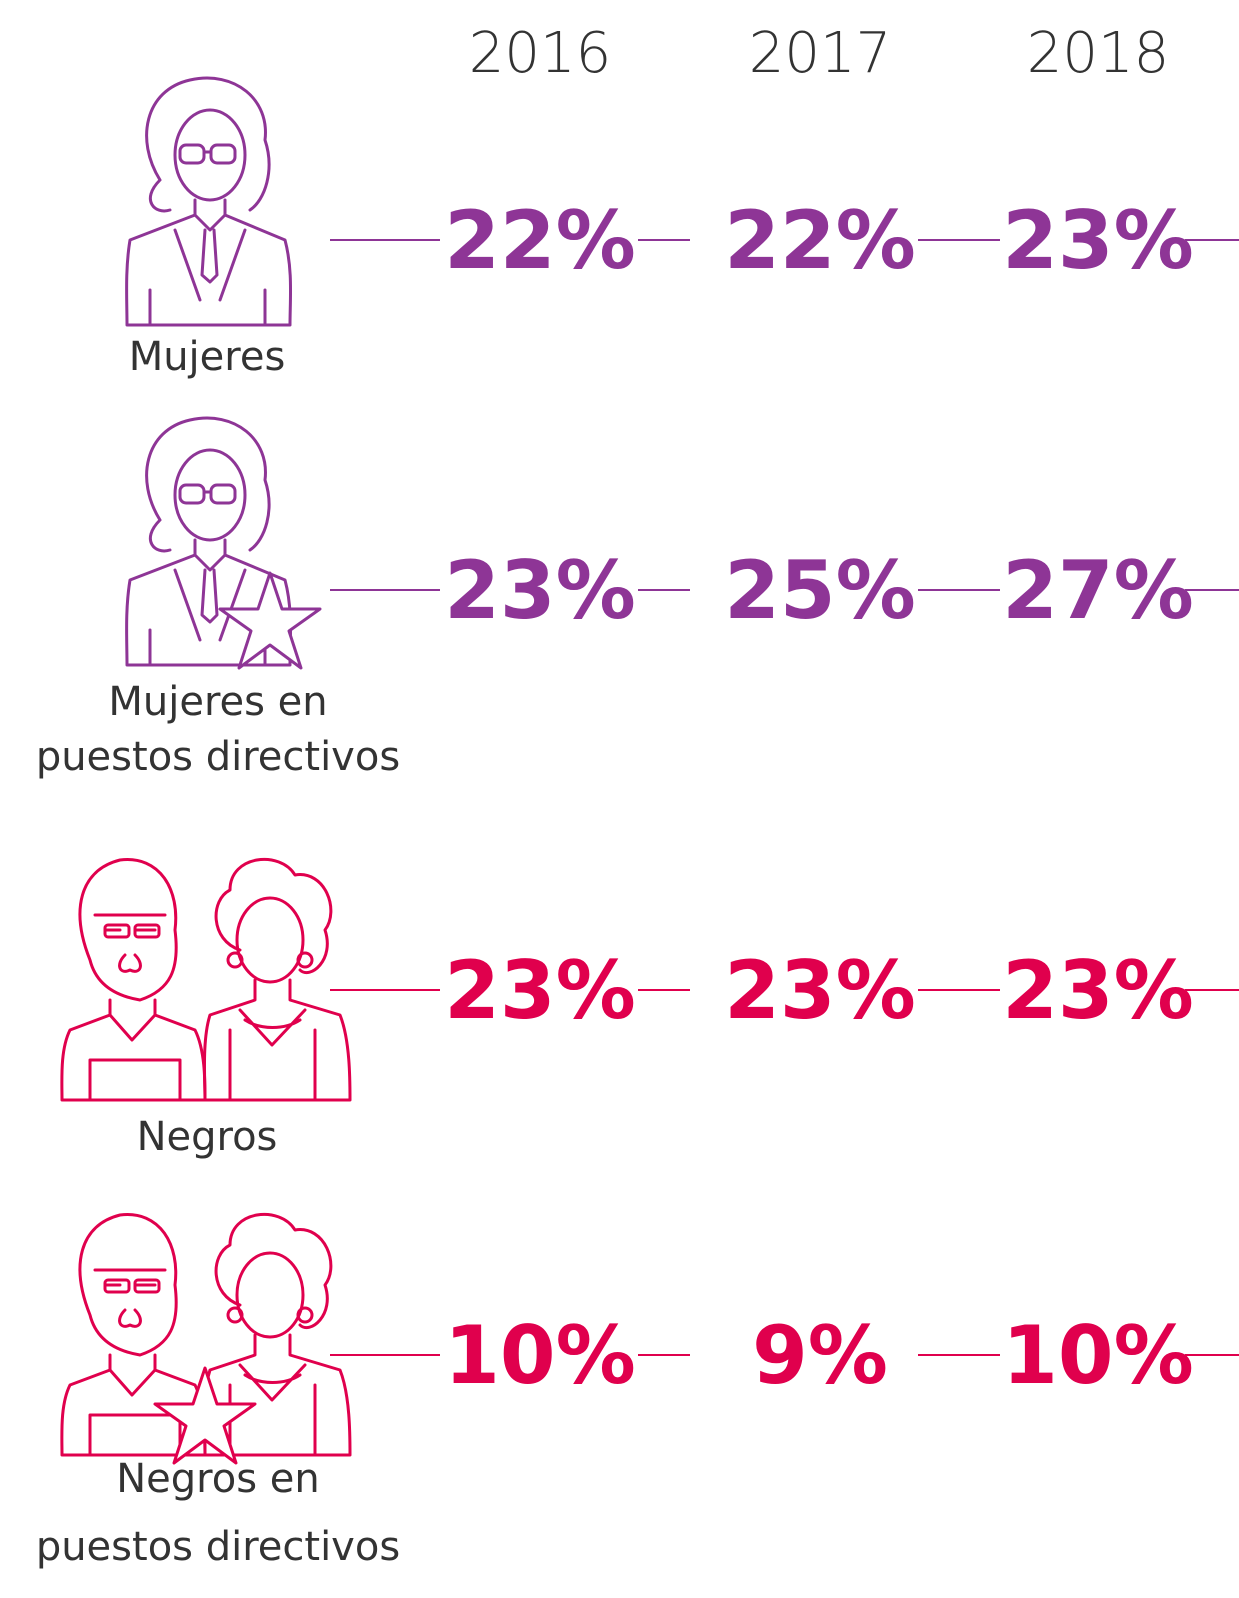 The width and height of the screenshot is (1239, 1598). I want to click on percent-value: 27%, so click(1097, 590).